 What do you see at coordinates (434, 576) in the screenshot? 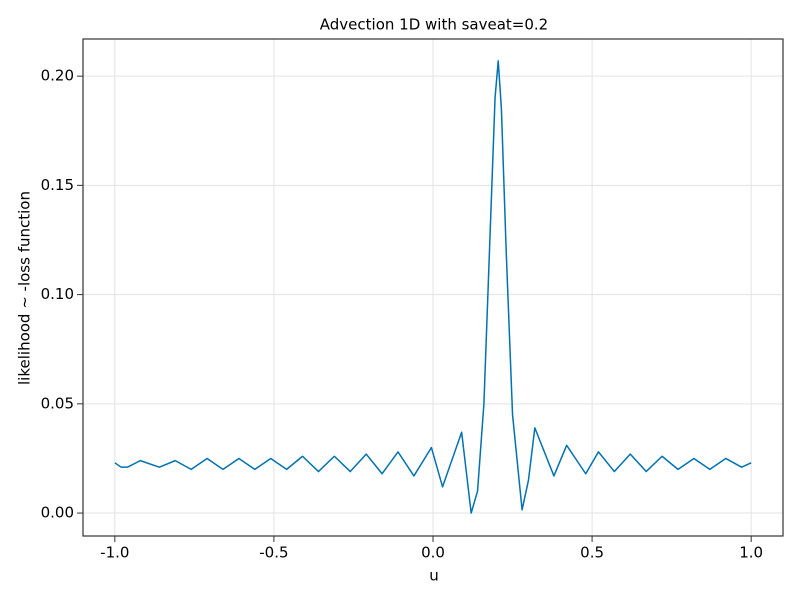
I see `x-axis-label: u` at bounding box center [434, 576].